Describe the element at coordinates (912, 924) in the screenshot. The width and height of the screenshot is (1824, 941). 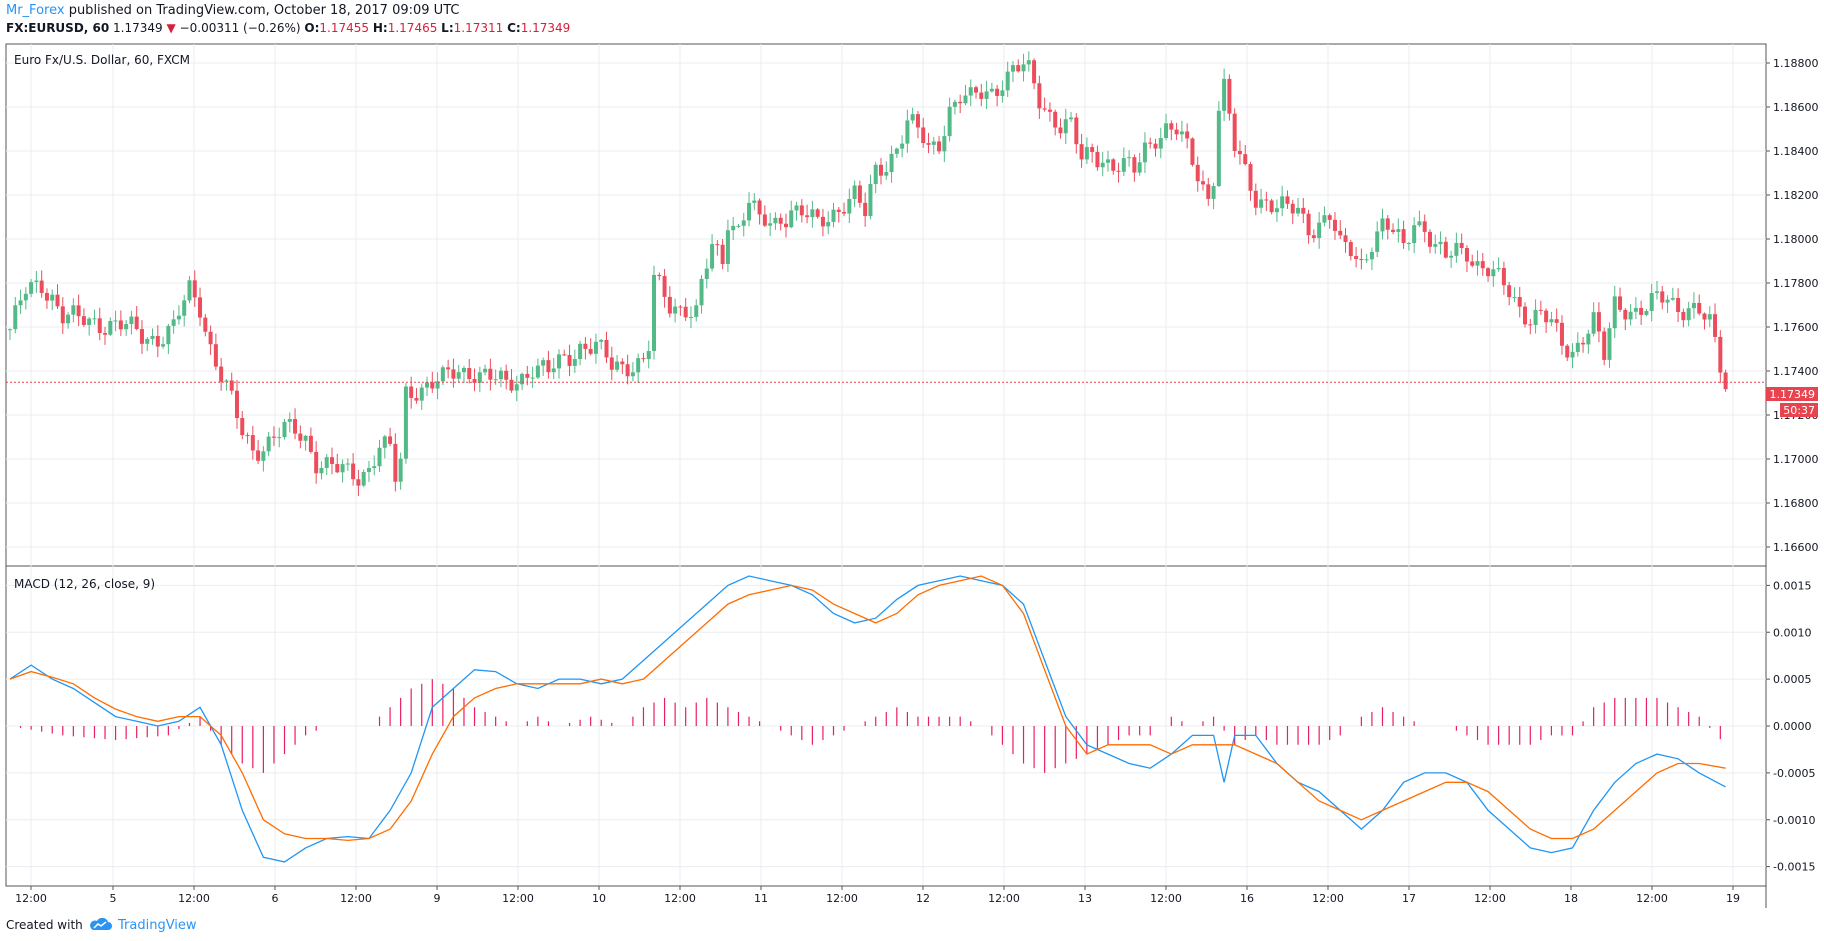
I see `footer: Created with TradingView` at that location.